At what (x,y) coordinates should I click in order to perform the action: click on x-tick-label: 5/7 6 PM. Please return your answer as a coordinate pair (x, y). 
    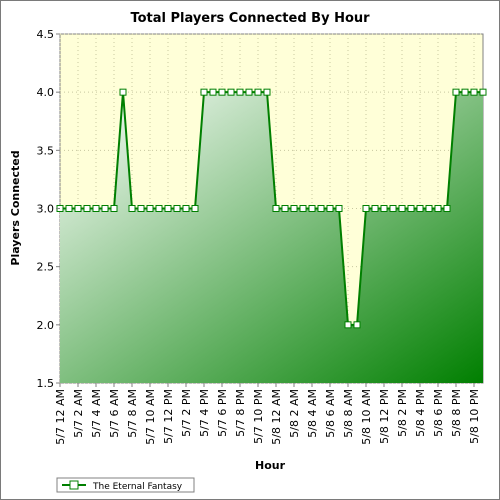
    Looking at the image, I should click on (222, 413).